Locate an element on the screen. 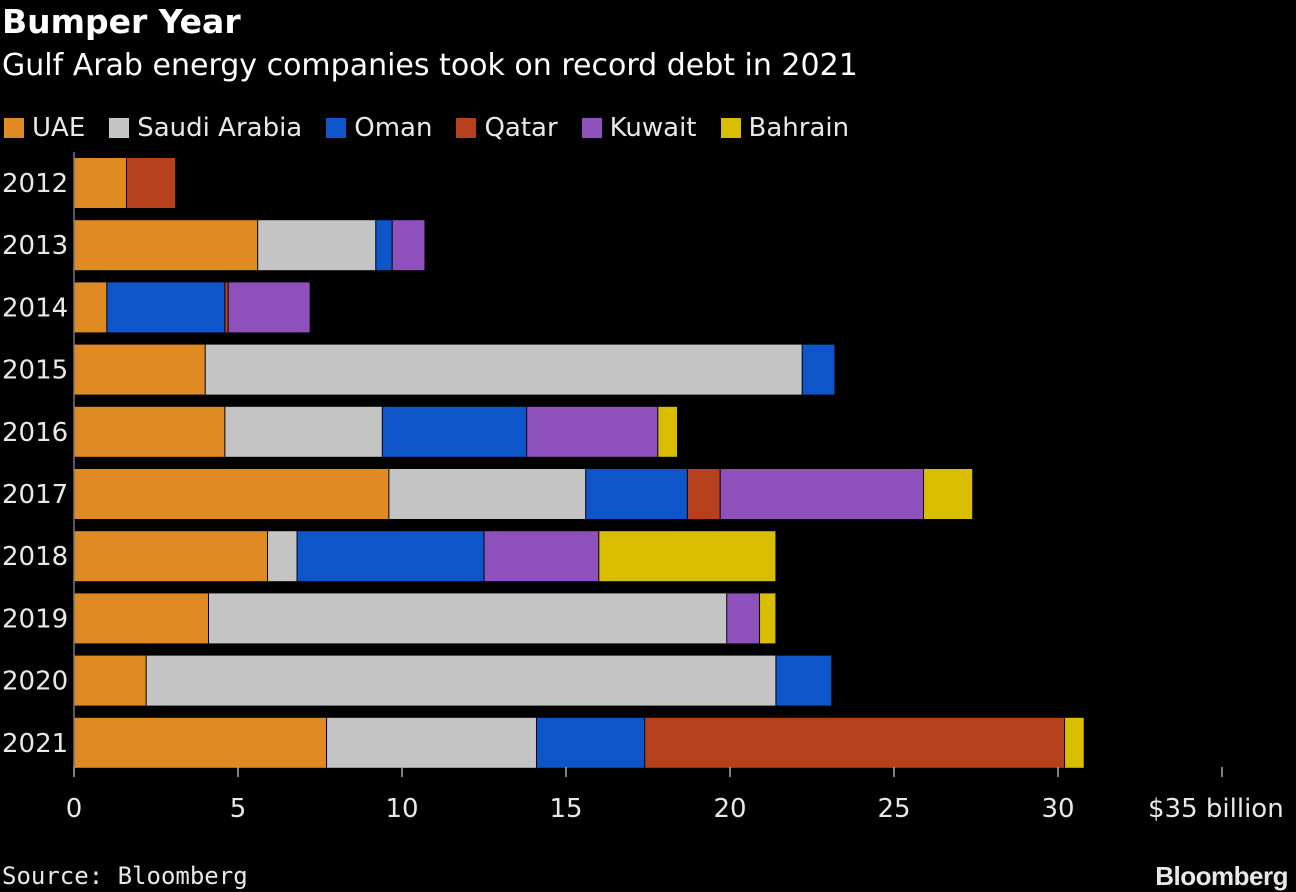 This screenshot has height=892, width=1296. legend-item: Kuwait is located at coordinates (639, 128).